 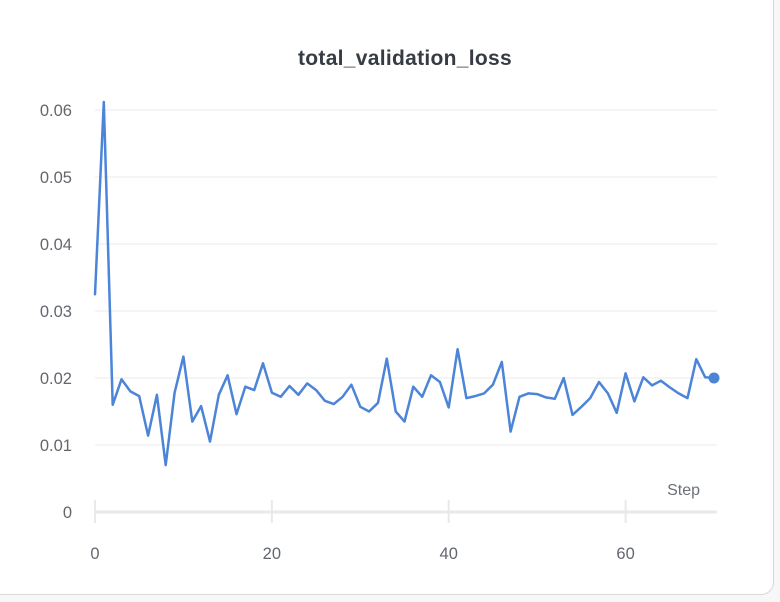 What do you see at coordinates (625, 554) in the screenshot?
I see `x-tick-label: 60` at bounding box center [625, 554].